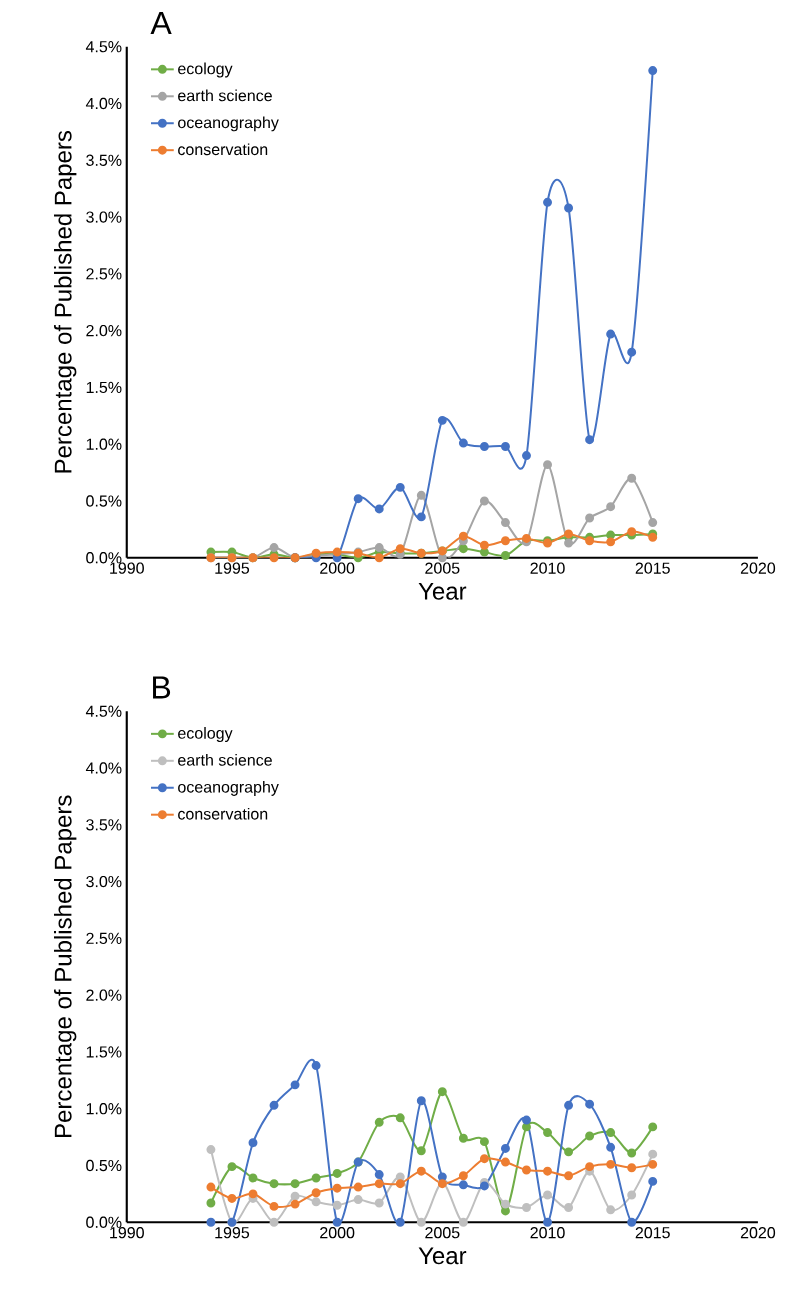 The image size is (794, 1293). Describe the element at coordinates (162, 687) in the screenshot. I see `chart-title: B` at that location.